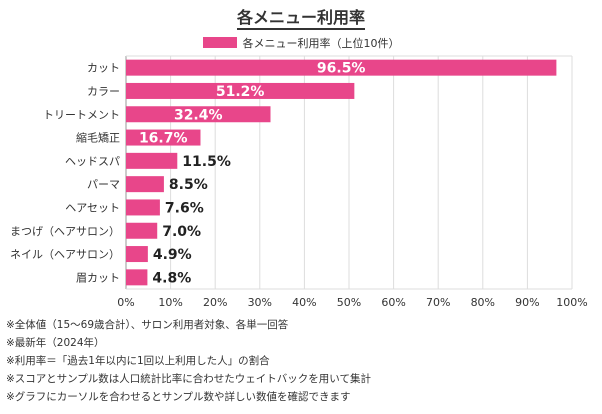 The height and width of the screenshot is (414, 602). What do you see at coordinates (188, 185) in the screenshot?
I see `value-label: 8.5%` at bounding box center [188, 185].